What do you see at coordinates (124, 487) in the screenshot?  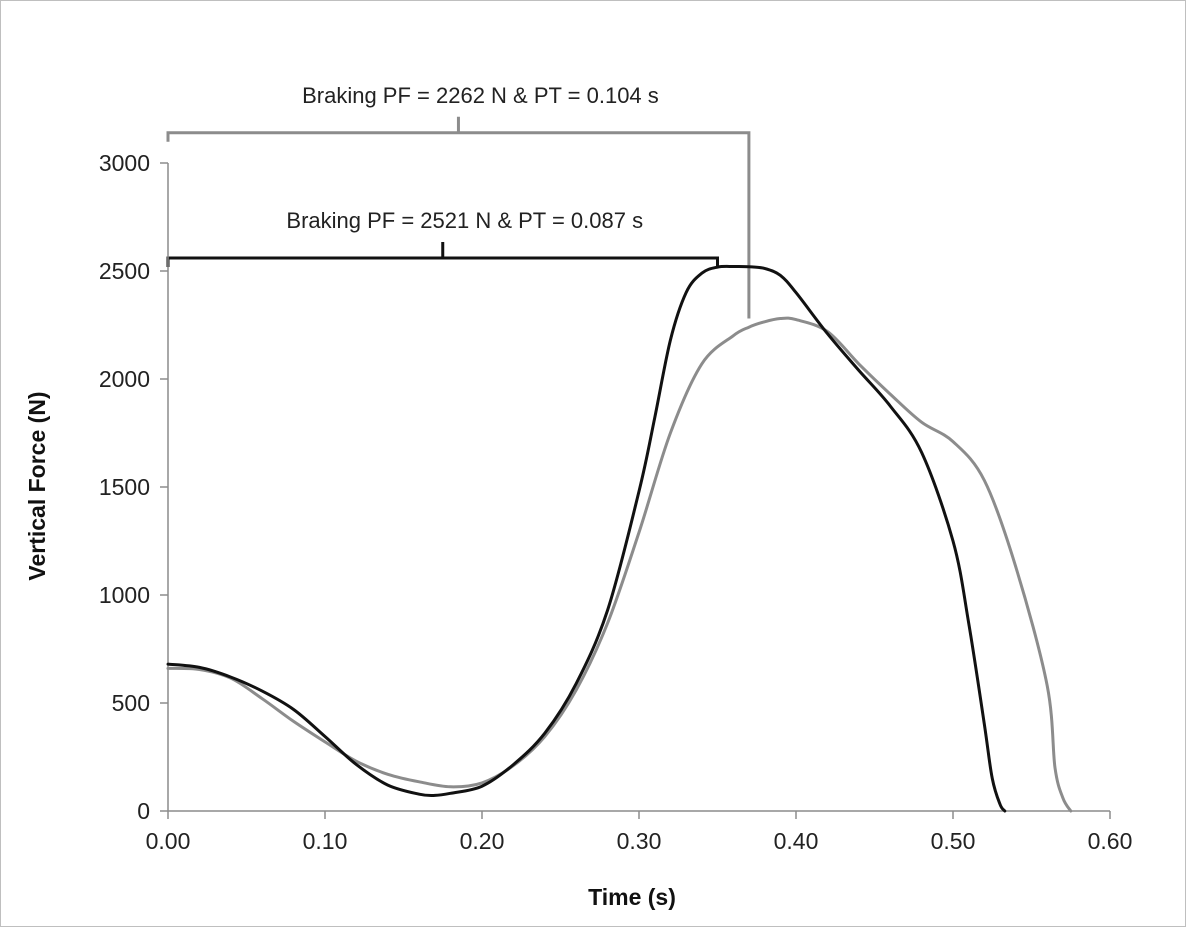 I see `y-tick-label: 1500` at bounding box center [124, 487].